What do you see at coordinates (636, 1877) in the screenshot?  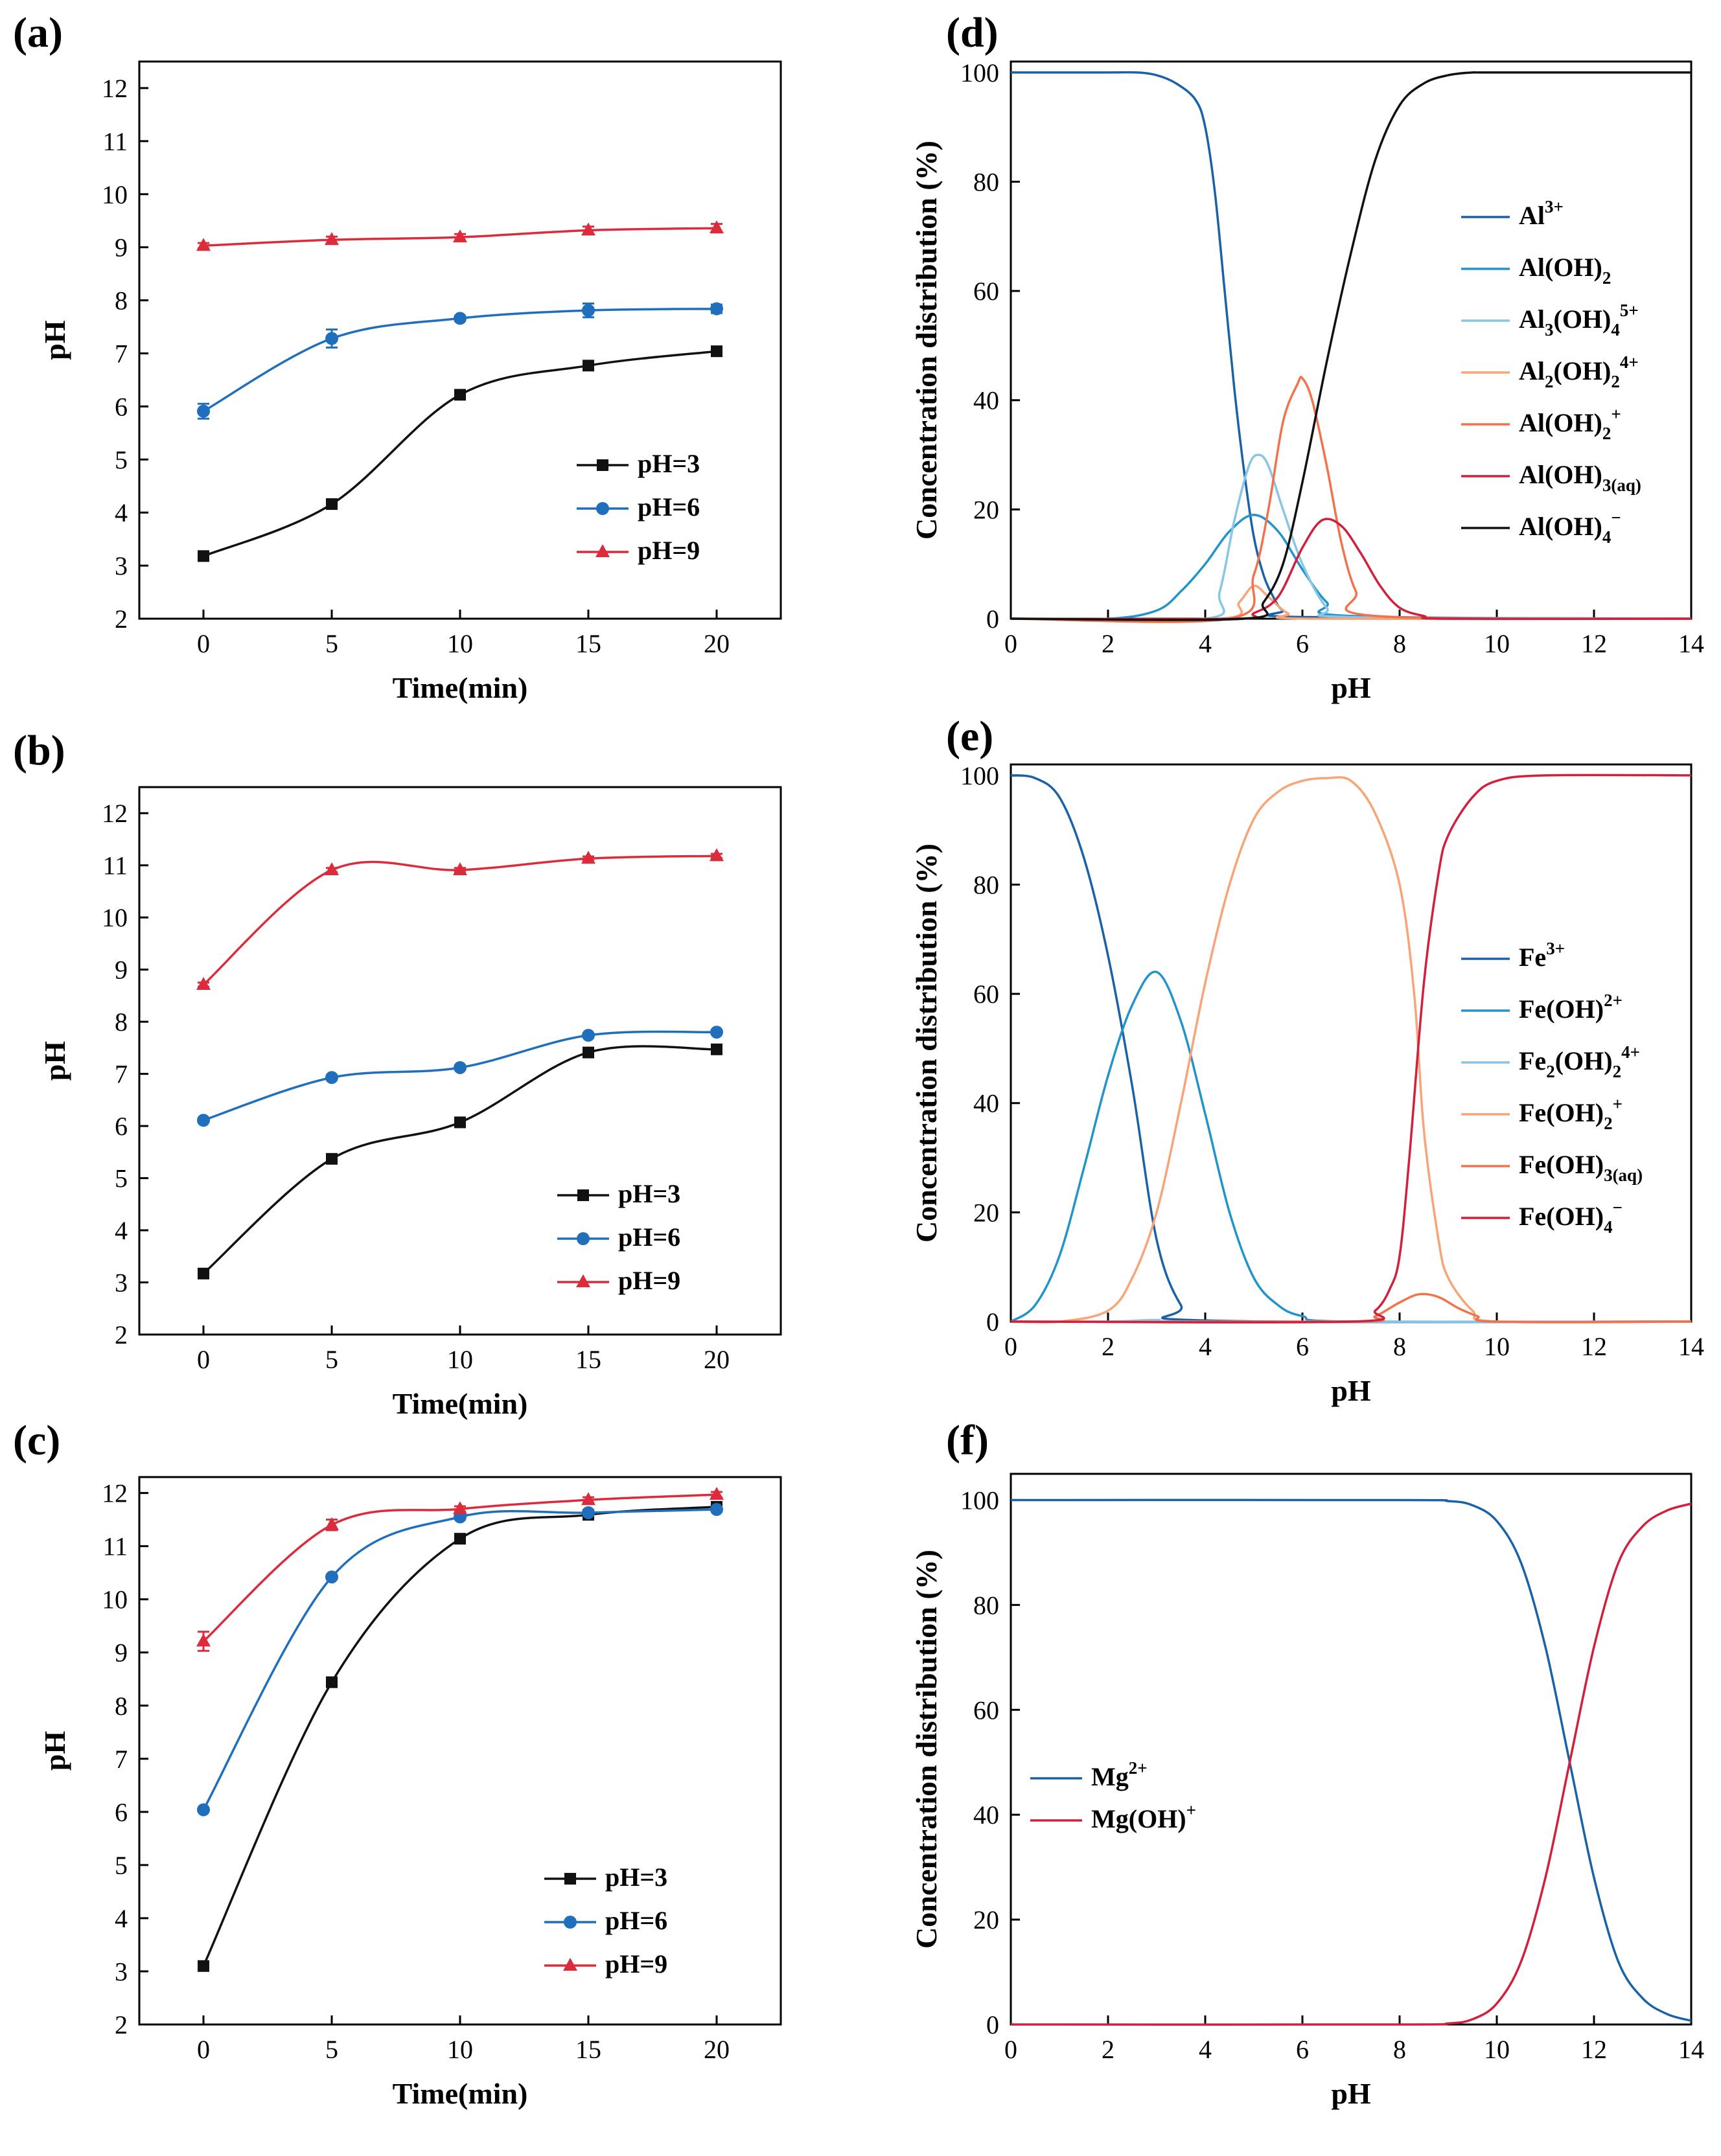 I see `legend-label: pH=3` at bounding box center [636, 1877].